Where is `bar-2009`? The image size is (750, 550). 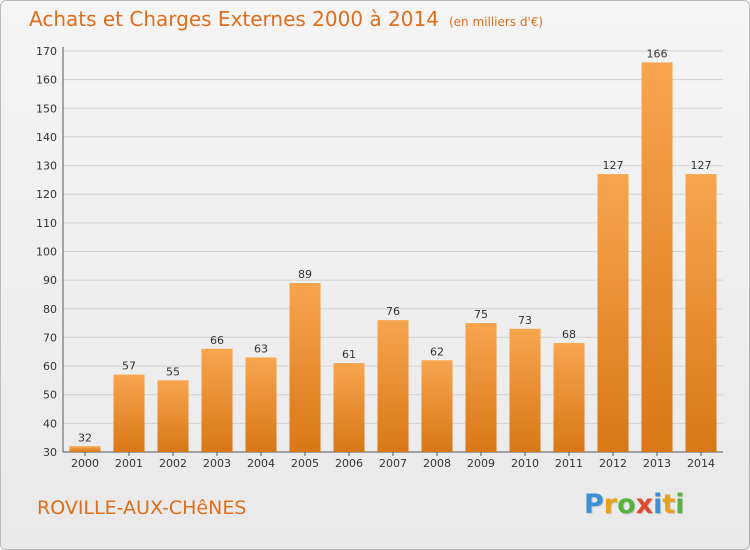
bar-2009 is located at coordinates (481, 387).